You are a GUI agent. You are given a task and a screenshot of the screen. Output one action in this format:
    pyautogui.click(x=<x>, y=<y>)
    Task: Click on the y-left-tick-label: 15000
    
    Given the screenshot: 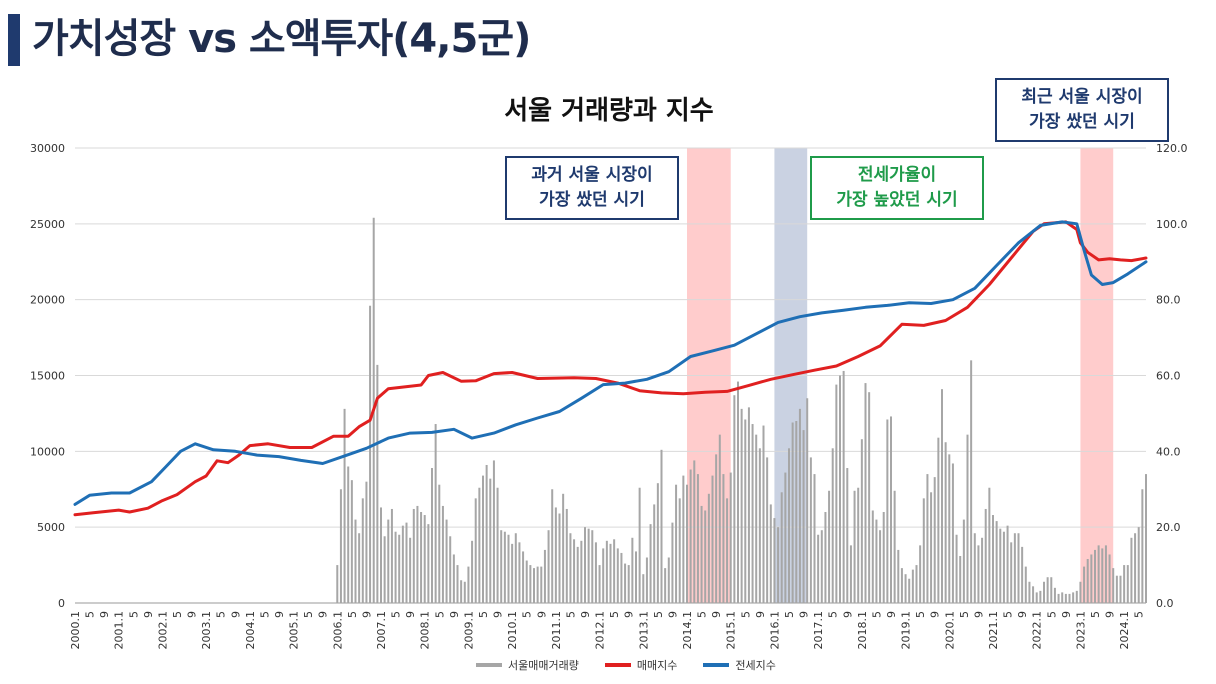 What is the action you would take?
    pyautogui.click(x=47, y=376)
    